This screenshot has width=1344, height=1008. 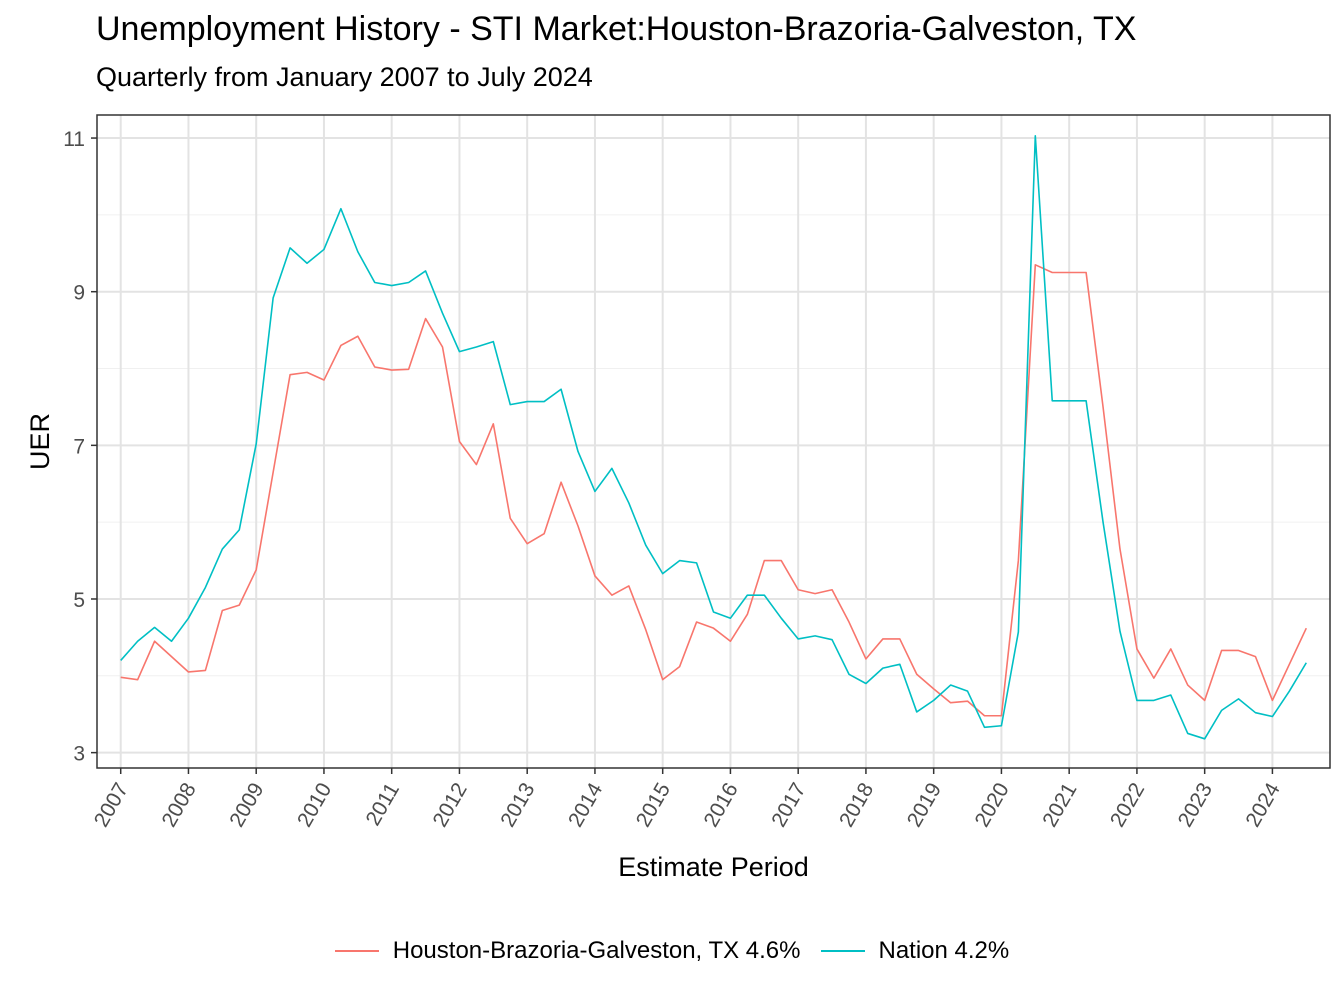 What do you see at coordinates (179, 805) in the screenshot?
I see `x-tick-label: 2008` at bounding box center [179, 805].